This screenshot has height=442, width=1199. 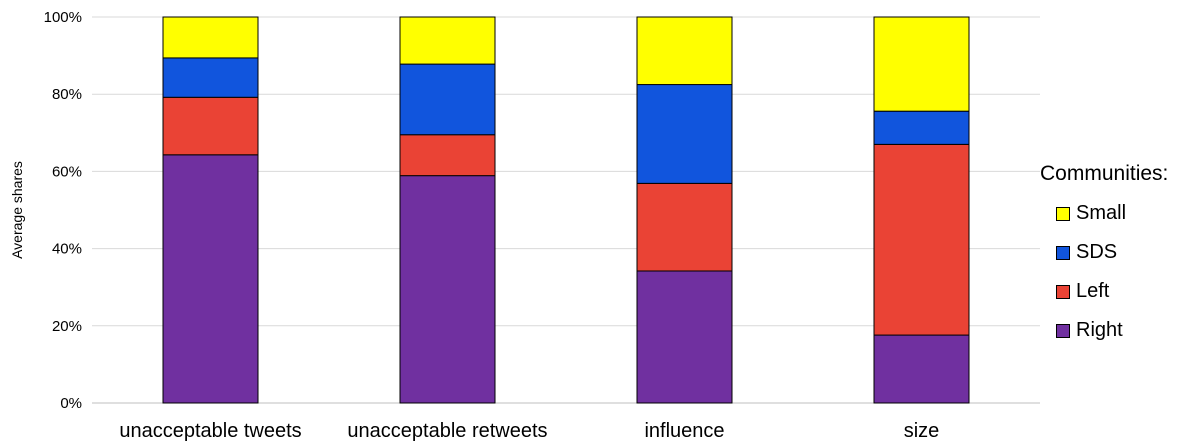 I want to click on y-tick-label: 0%, so click(x=71, y=403).